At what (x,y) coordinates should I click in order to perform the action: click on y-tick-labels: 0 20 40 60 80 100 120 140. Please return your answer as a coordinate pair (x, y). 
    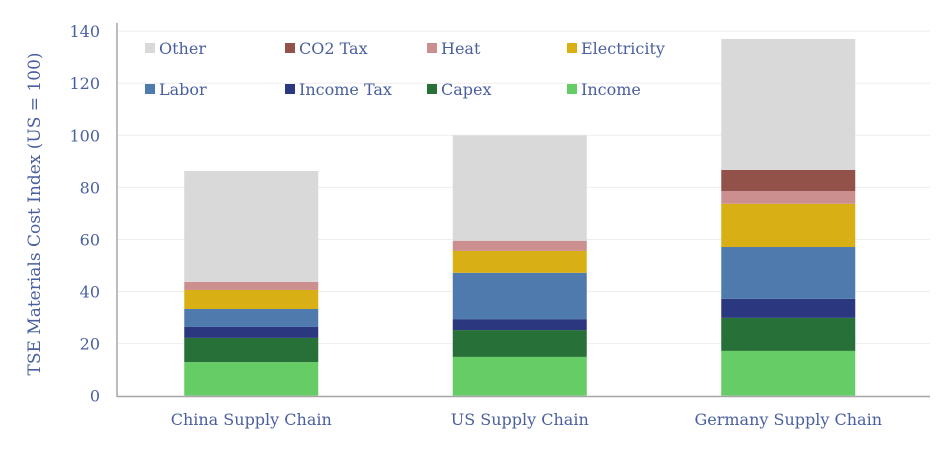
    Looking at the image, I should click on (84, 214).